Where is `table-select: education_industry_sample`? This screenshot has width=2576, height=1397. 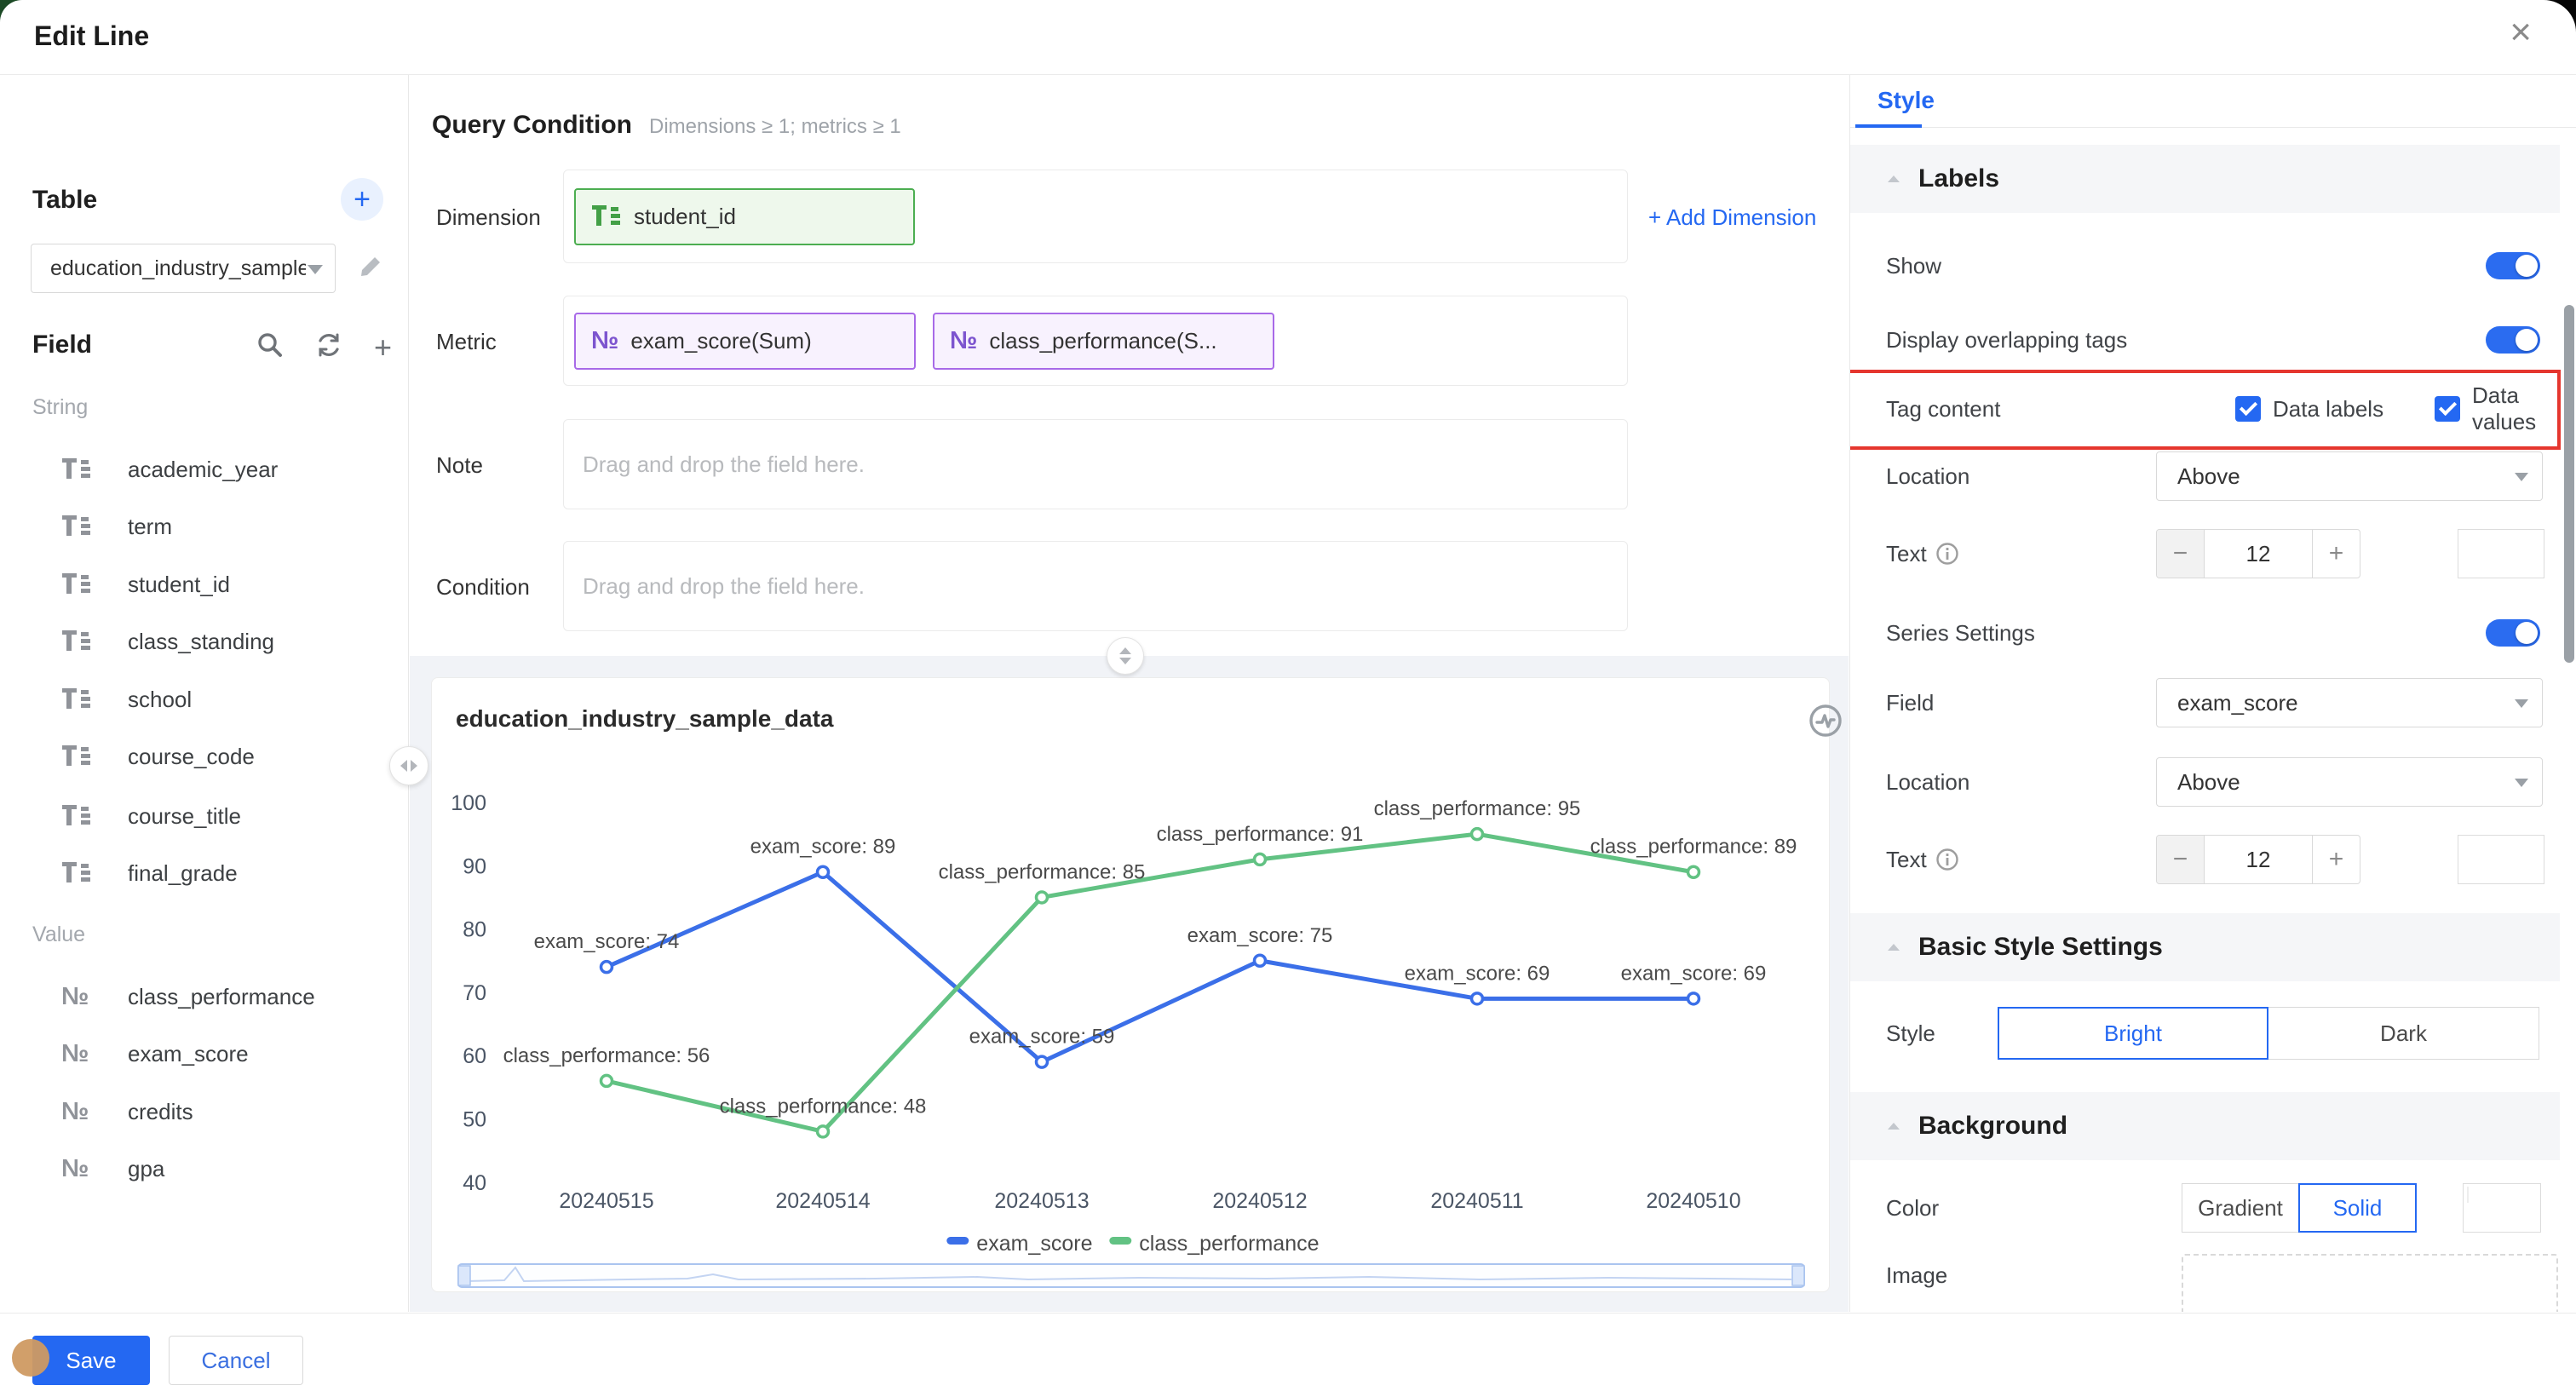
table-select: education_industry_sample is located at coordinates (184, 268).